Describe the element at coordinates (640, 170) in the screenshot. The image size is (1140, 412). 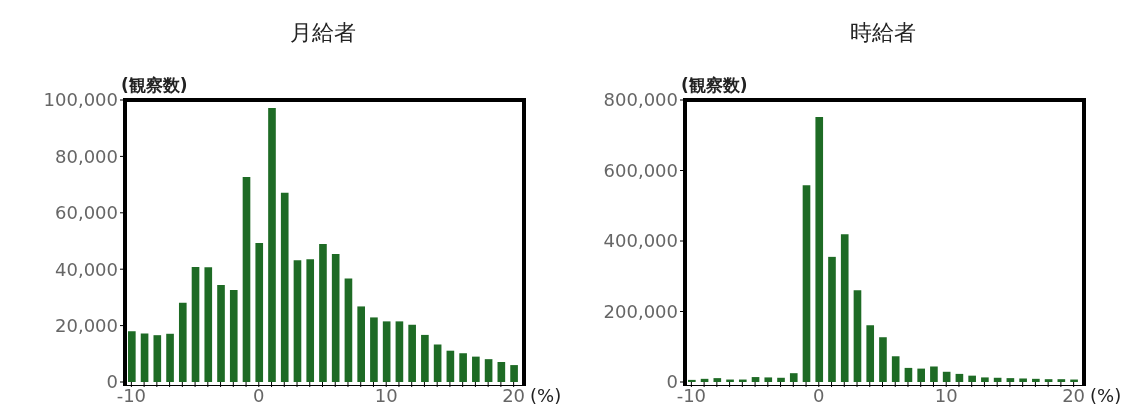
I see `y-tick-label: 600,000` at that location.